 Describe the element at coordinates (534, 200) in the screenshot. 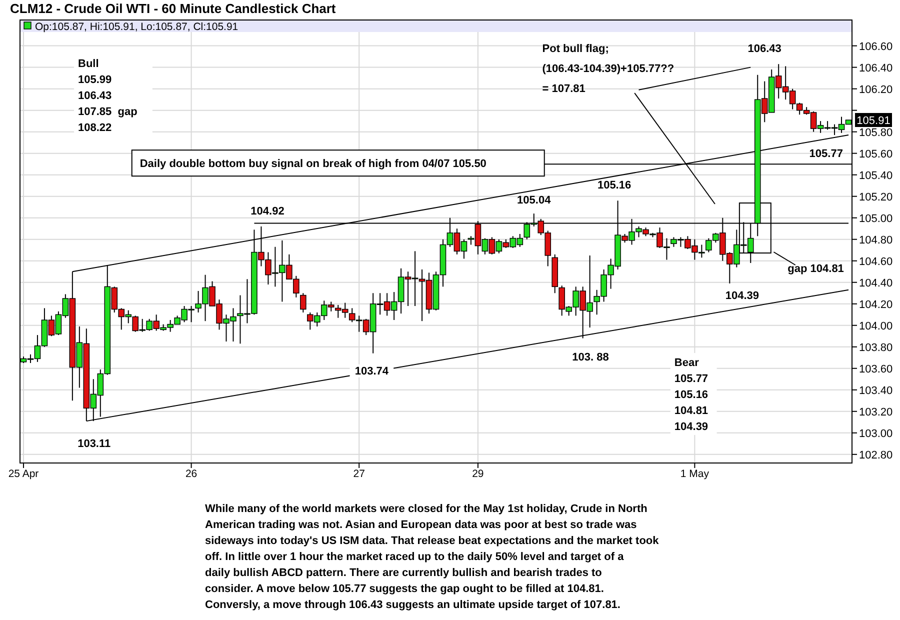

I see `annotation: 105.04` at that location.